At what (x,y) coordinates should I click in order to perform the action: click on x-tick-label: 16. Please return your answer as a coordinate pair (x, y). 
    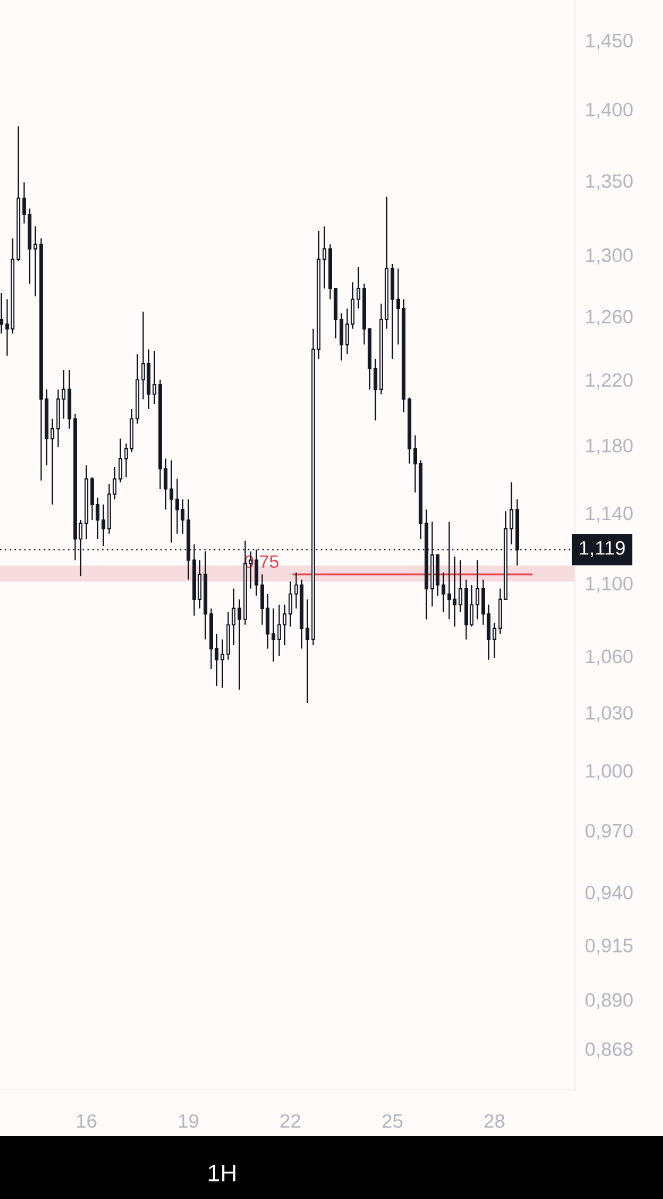
    Looking at the image, I should click on (87, 1121).